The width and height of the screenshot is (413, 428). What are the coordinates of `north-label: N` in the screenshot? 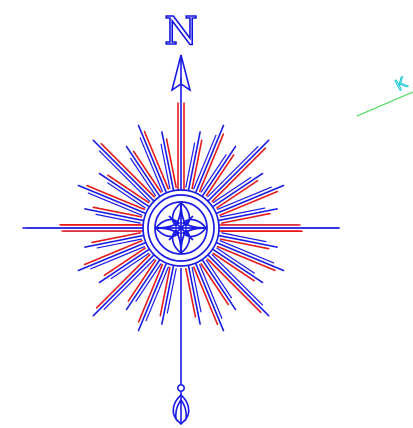 It's located at (180, 31).